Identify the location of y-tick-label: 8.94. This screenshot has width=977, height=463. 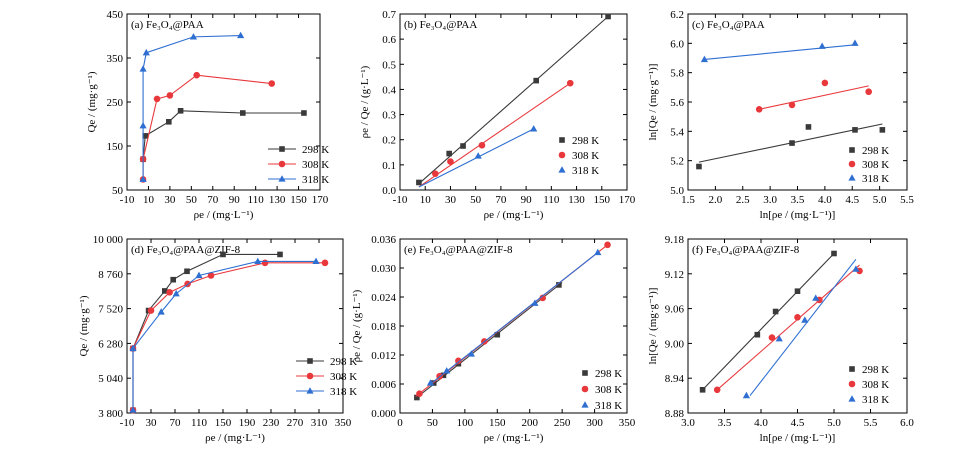
(675, 379).